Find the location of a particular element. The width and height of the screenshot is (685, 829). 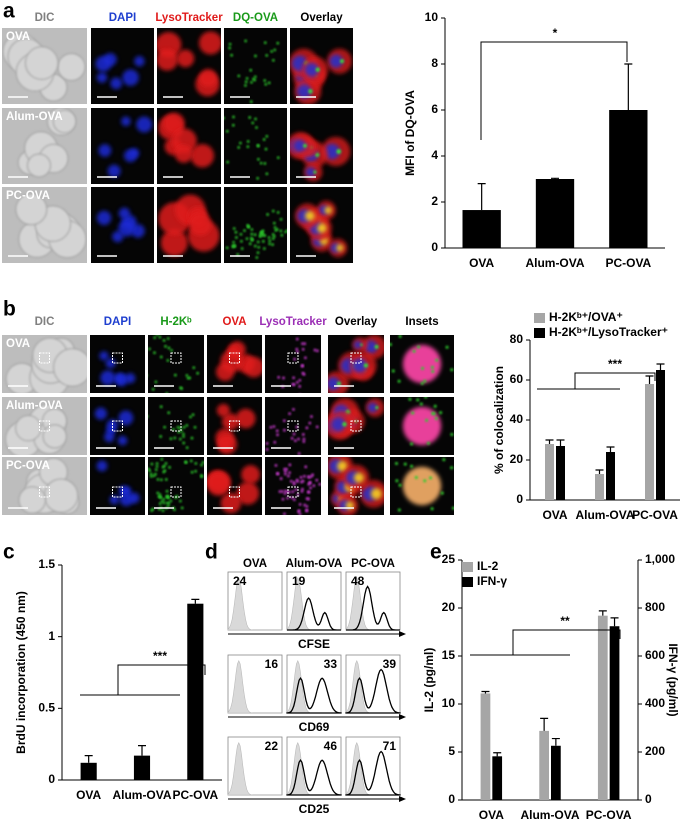

cell-yellow is located at coordinates (376, 494).